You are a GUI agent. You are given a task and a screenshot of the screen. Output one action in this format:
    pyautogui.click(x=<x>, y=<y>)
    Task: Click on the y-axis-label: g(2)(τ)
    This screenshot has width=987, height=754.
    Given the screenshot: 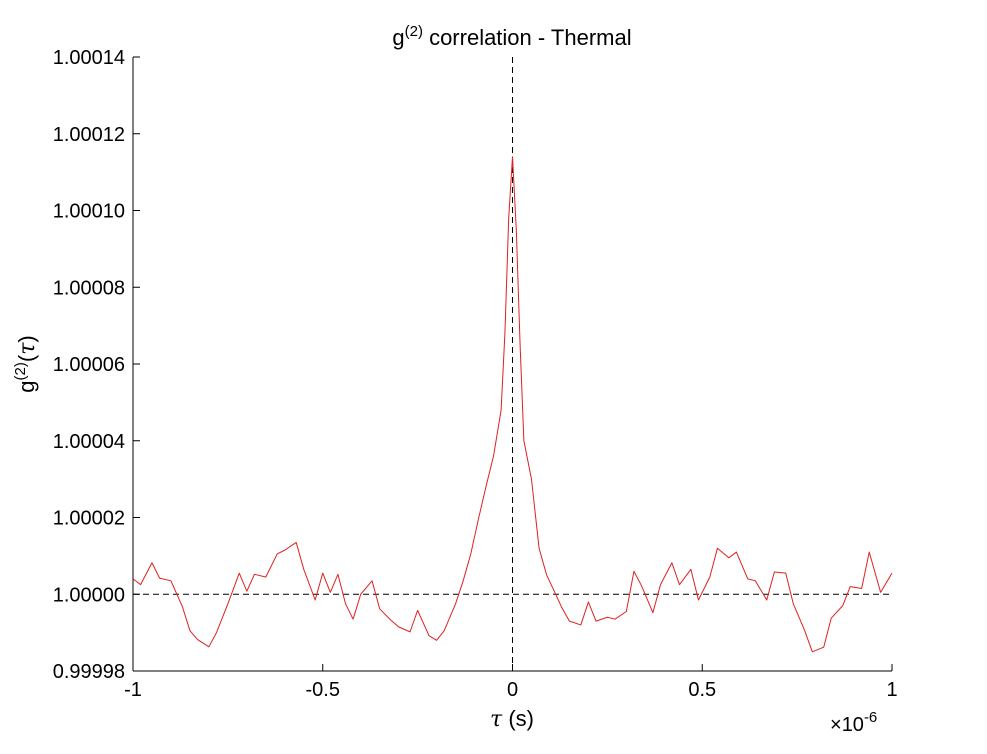 What is the action you would take?
    pyautogui.click(x=26, y=363)
    